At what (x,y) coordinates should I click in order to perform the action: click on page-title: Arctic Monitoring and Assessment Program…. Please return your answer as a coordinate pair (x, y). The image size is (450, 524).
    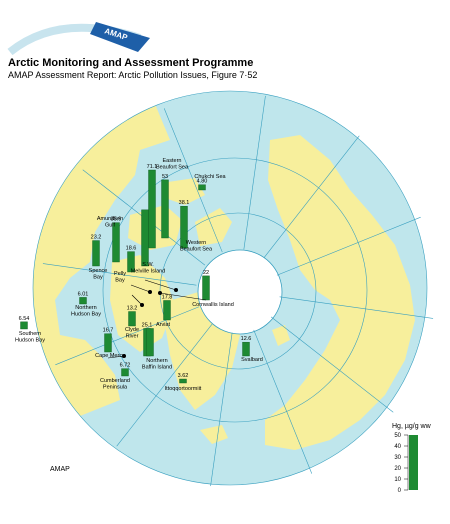
    Looking at the image, I should click on (131, 63).